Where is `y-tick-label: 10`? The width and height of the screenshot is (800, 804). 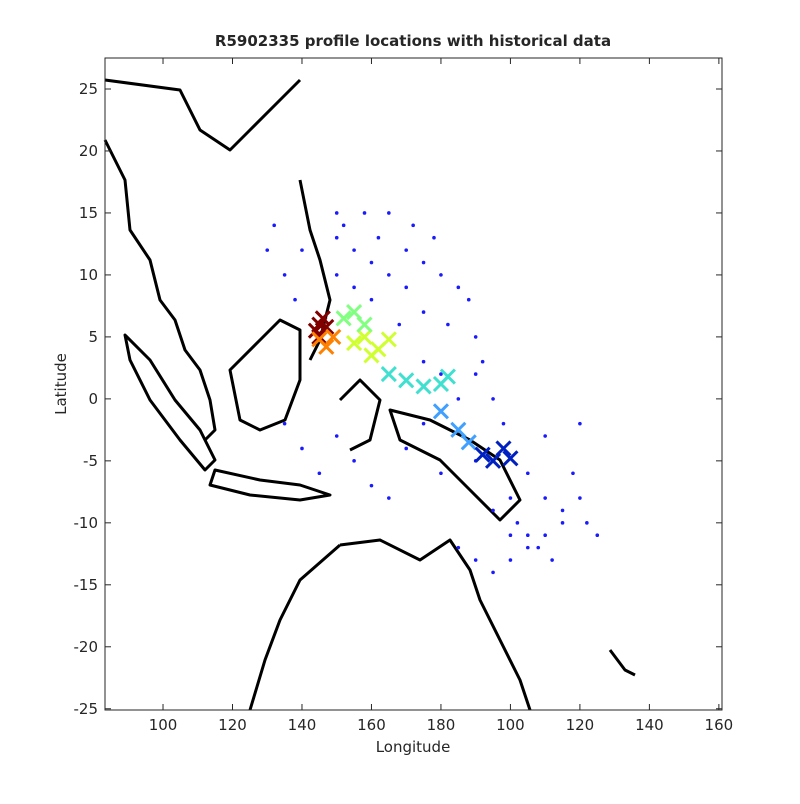 y-tick-label: 10 is located at coordinates (88, 275).